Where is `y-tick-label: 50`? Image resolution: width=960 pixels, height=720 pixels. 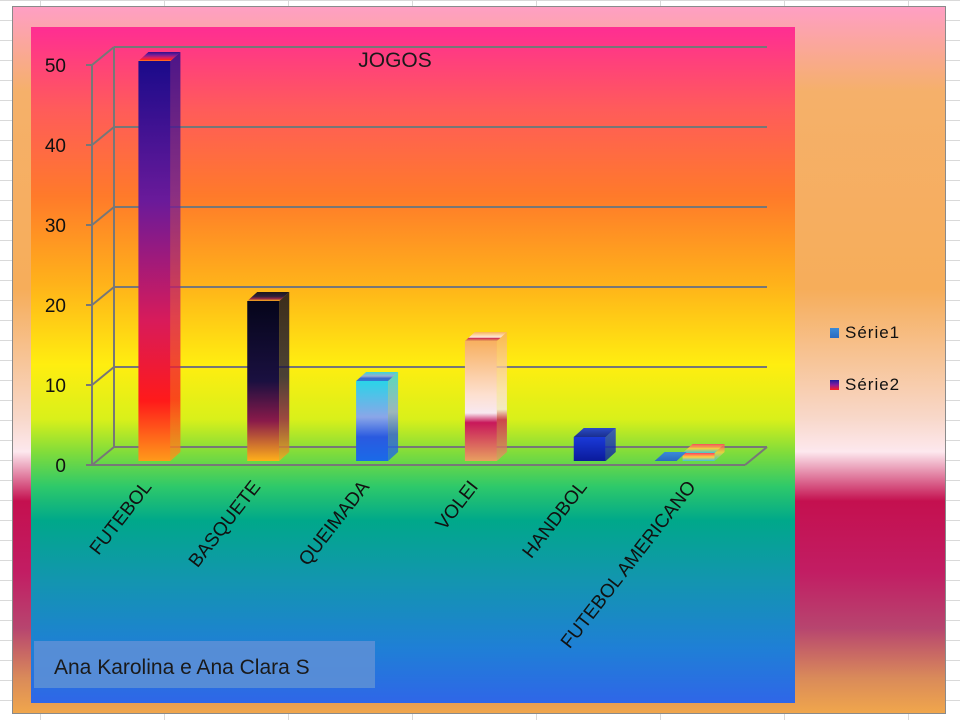 y-tick-label: 50 is located at coordinates (55, 66).